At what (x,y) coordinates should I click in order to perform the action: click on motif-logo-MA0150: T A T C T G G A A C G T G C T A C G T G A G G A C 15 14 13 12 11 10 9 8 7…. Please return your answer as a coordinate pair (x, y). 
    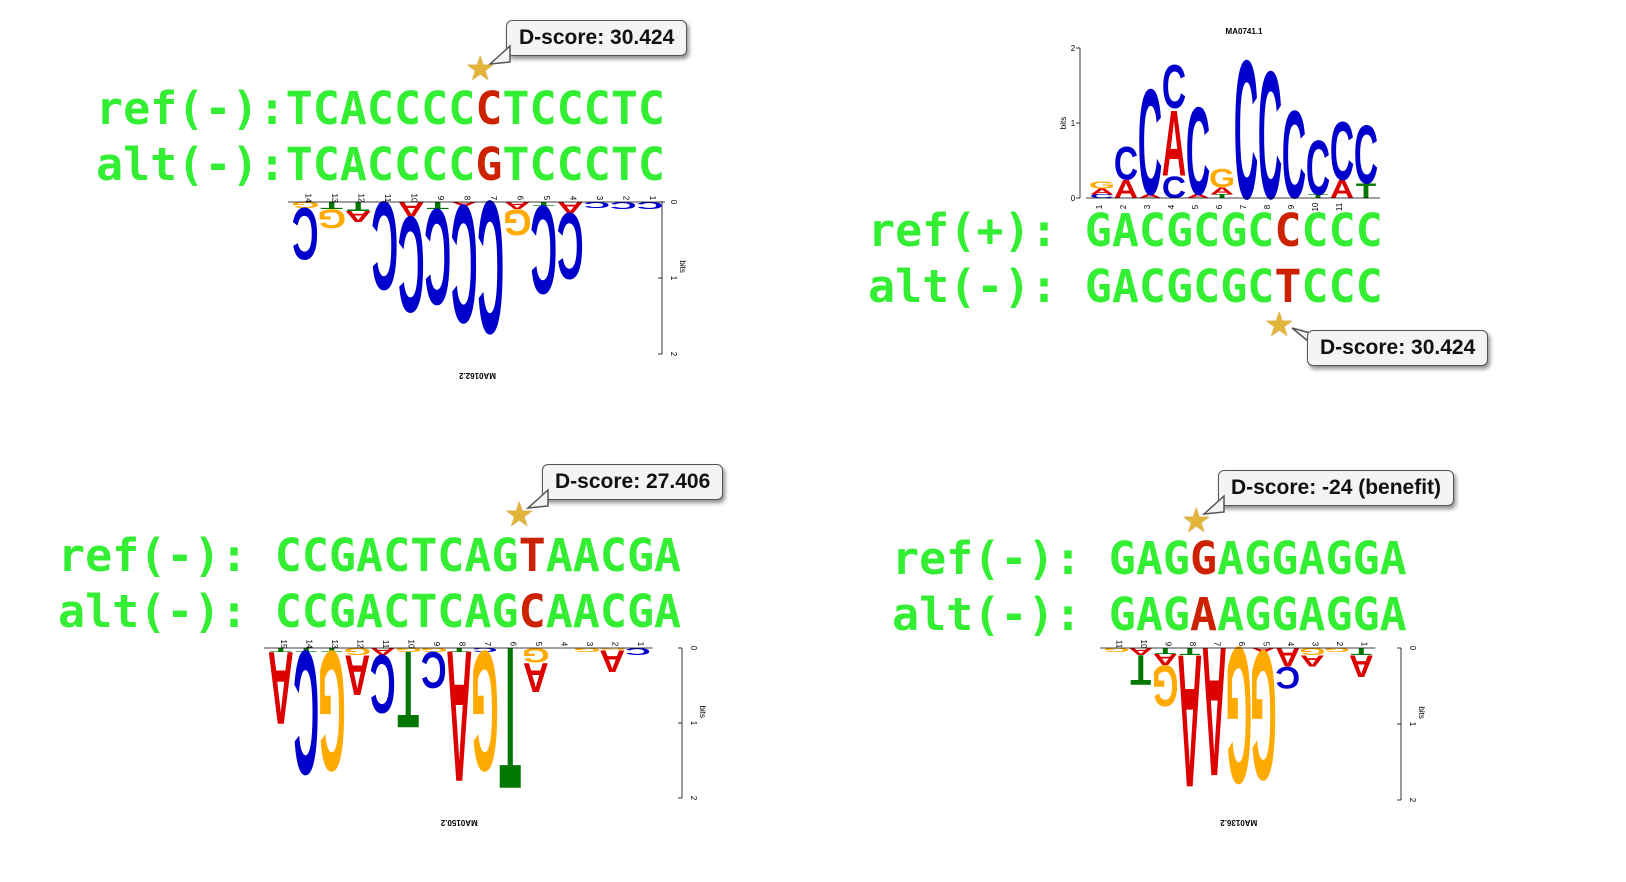
    Looking at the image, I should click on (484, 720).